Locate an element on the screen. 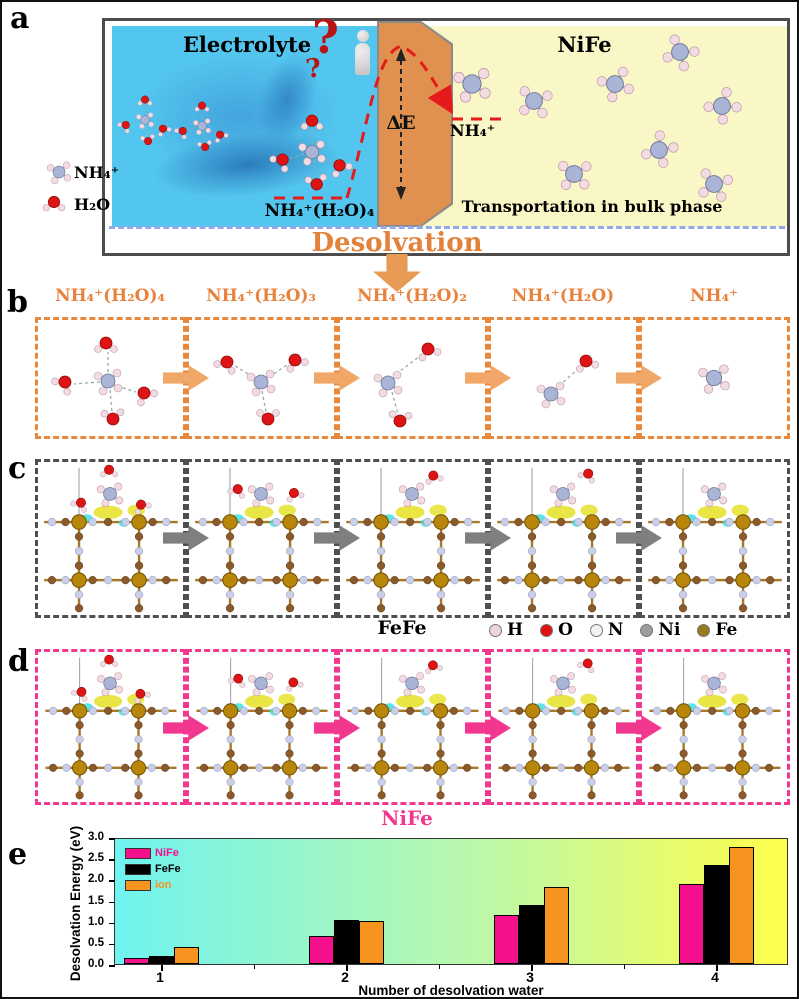 The width and height of the screenshot is (799, 999). y-tick-label: 3.0 is located at coordinates (96, 837).